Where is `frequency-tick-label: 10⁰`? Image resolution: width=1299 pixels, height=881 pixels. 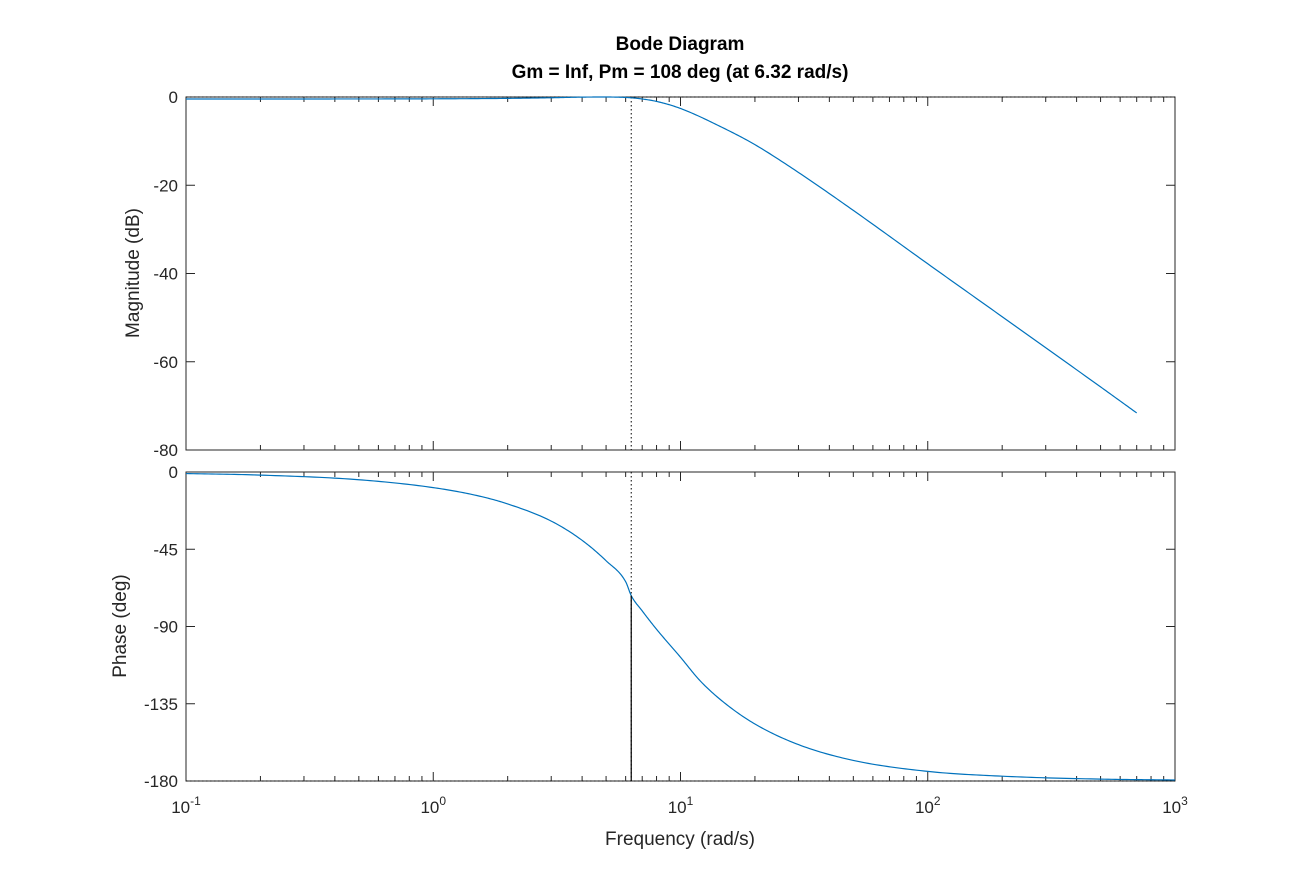
frequency-tick-label: 10⁰ is located at coordinates (433, 805).